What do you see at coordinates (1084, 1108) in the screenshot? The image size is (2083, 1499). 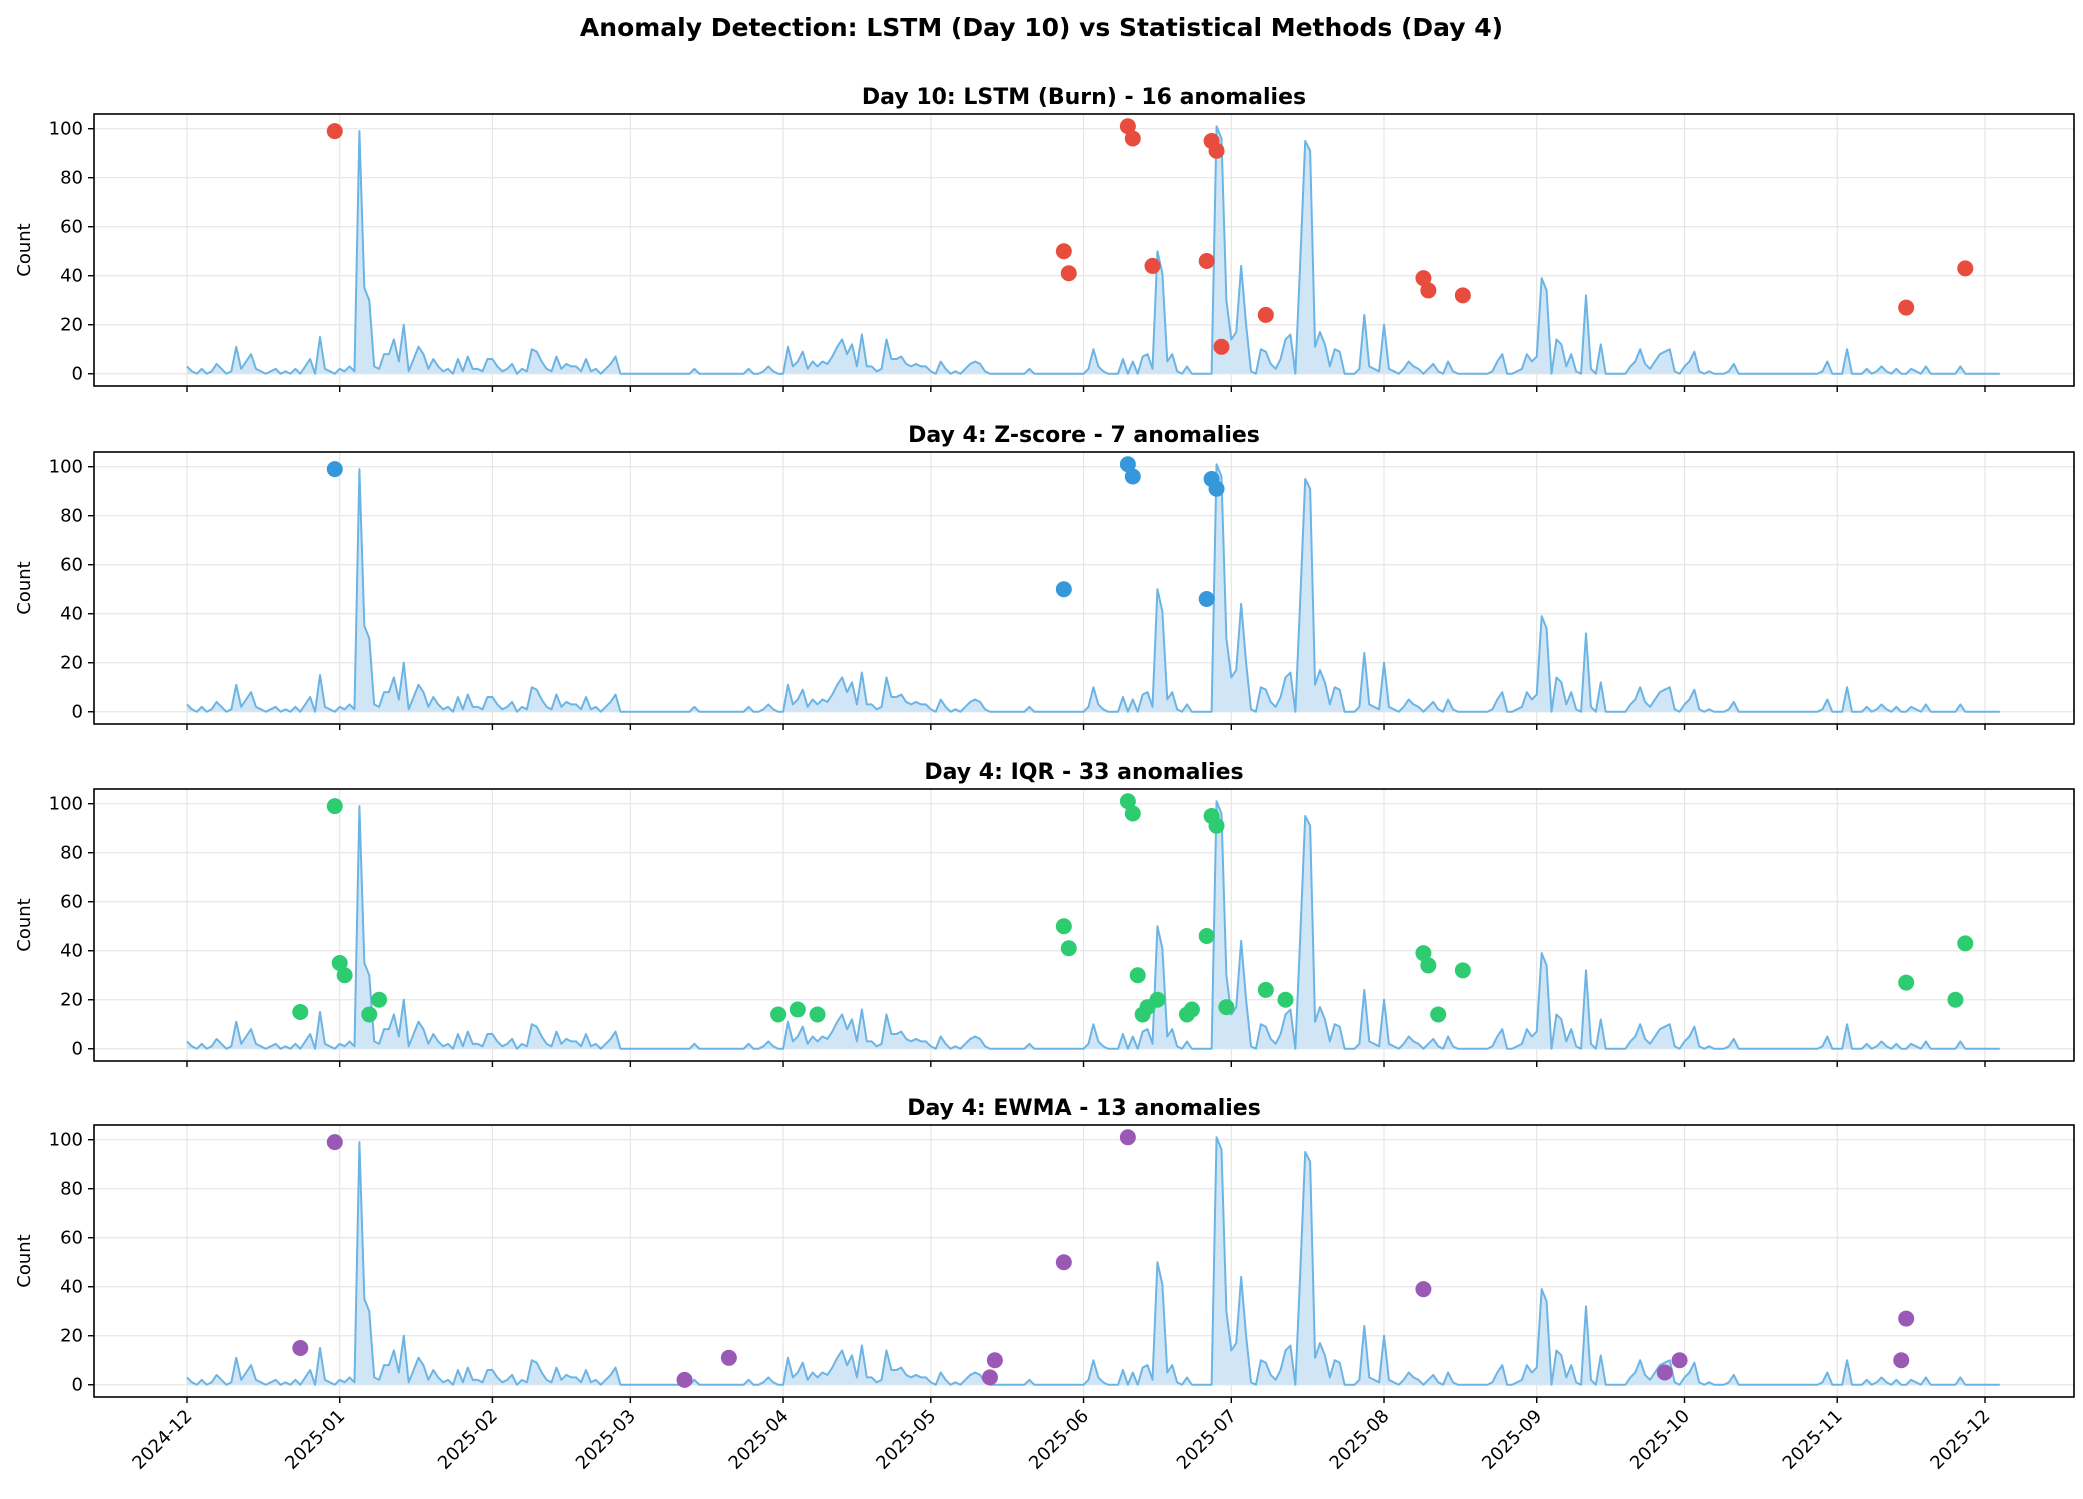 I see `subplot-title: Day 4: EWMA - 13 anomalies` at bounding box center [1084, 1108].